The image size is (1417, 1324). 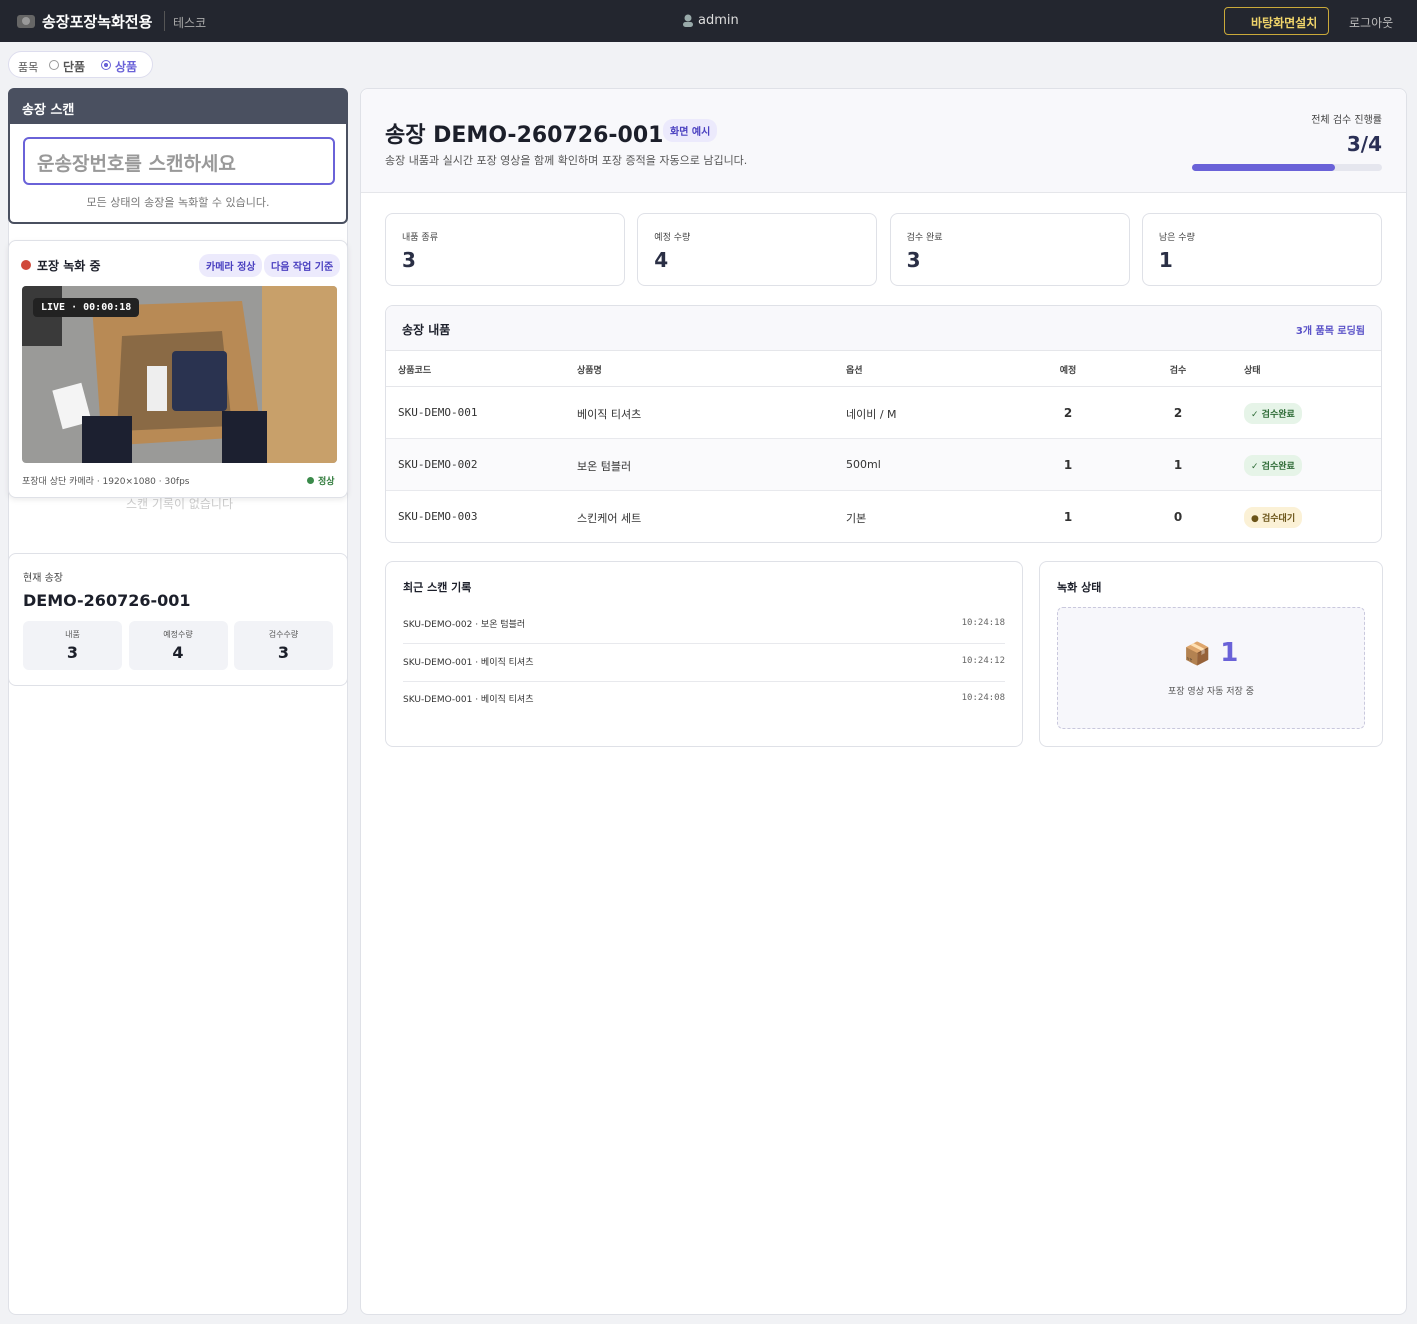 What do you see at coordinates (609, 414) in the screenshot?
I see `table-cell: 베이직 티셔츠` at bounding box center [609, 414].